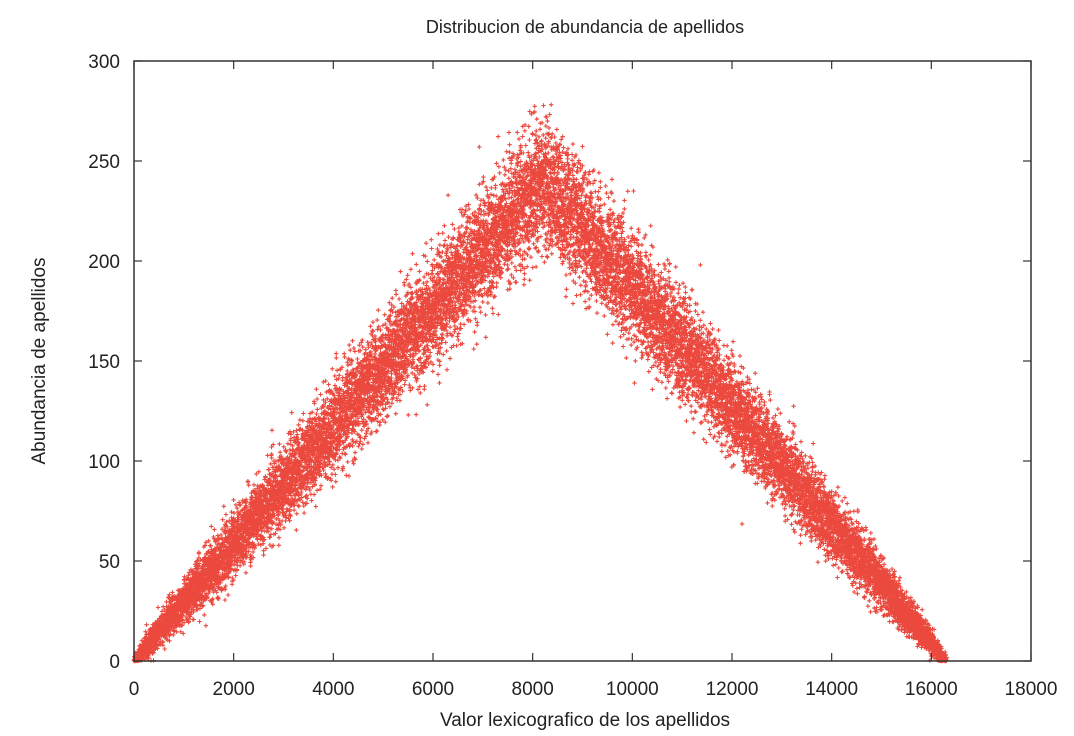 This screenshot has width=1074, height=736. Describe the element at coordinates (433, 689) in the screenshot. I see `x-tick-label: 6000` at that location.